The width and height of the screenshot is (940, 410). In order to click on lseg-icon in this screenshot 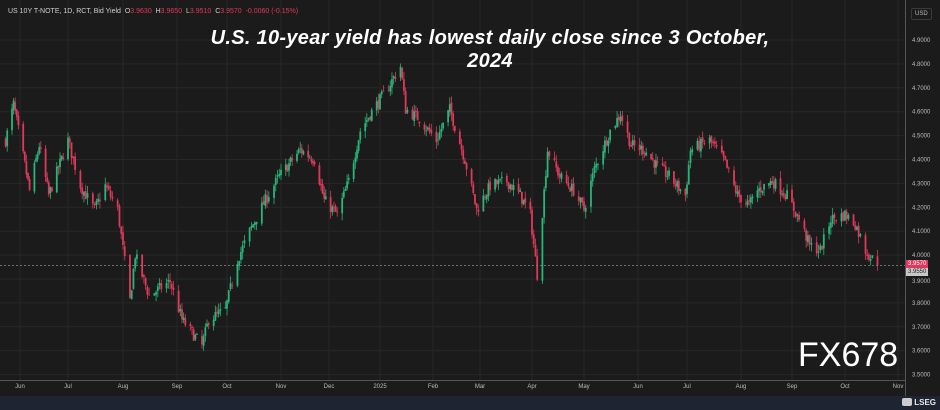, I will do `click(907, 402)`.